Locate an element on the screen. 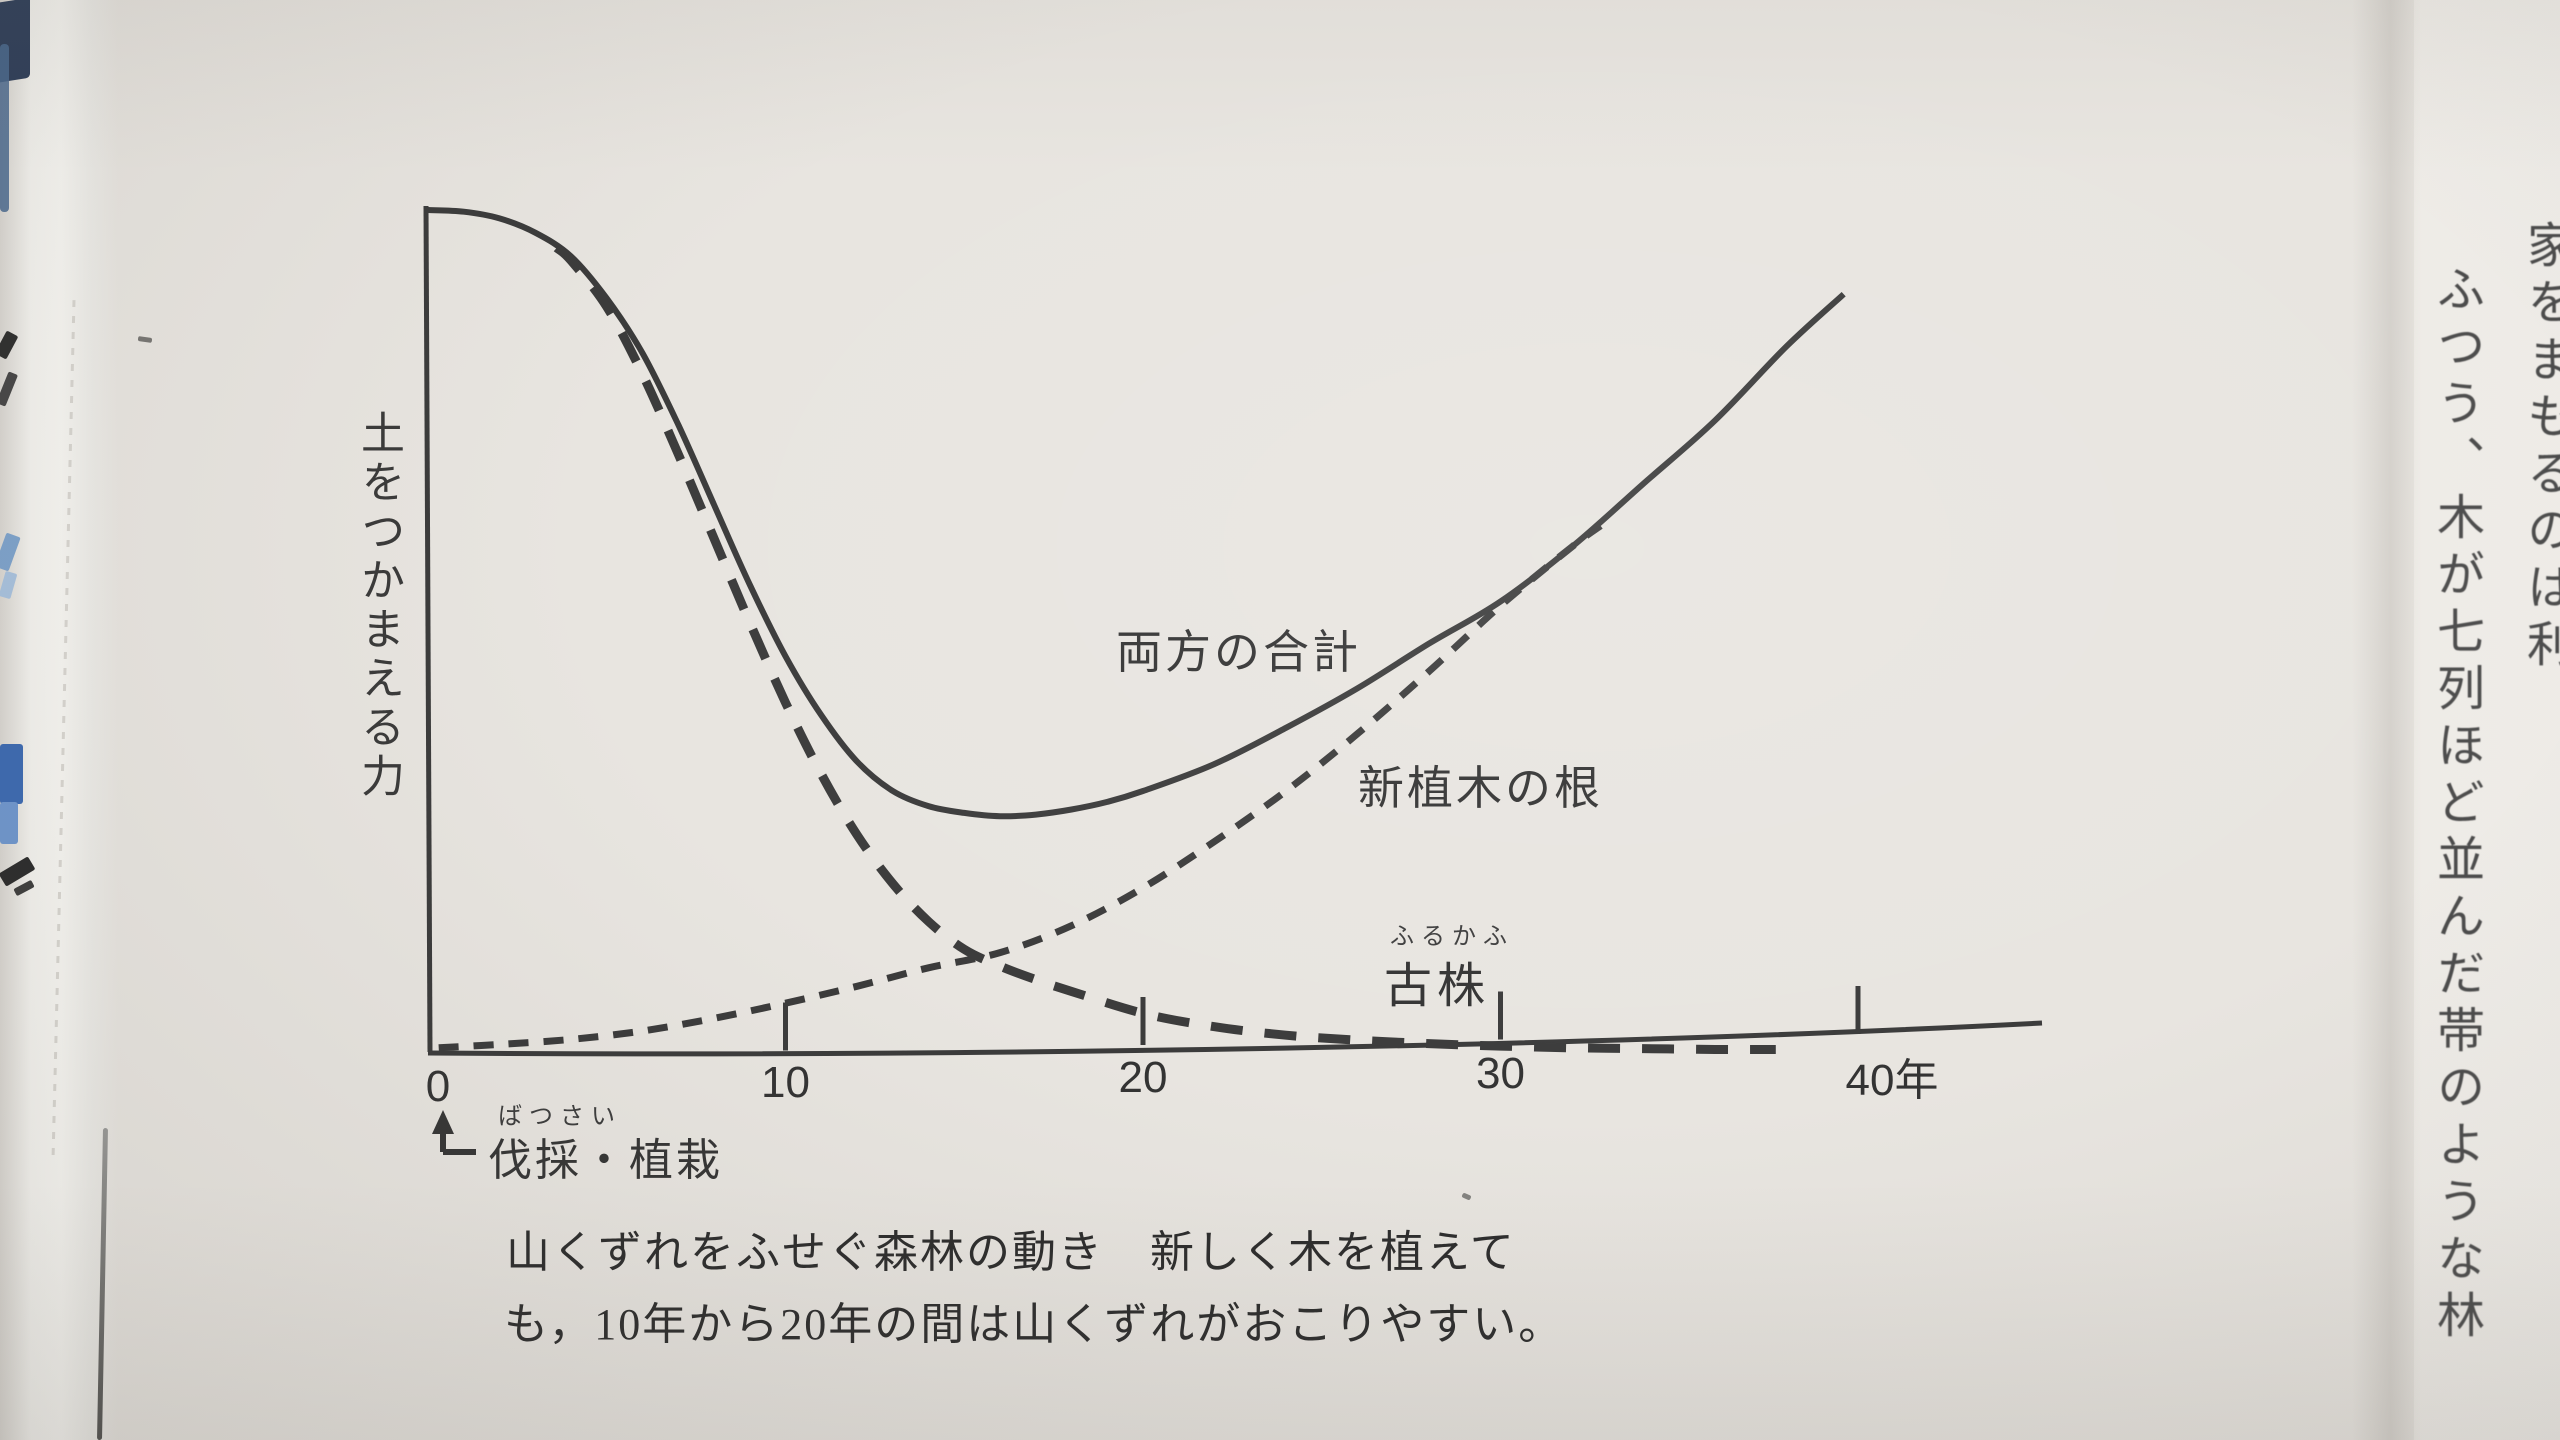  adjacent-page-edge is located at coordinates (2487, 720).